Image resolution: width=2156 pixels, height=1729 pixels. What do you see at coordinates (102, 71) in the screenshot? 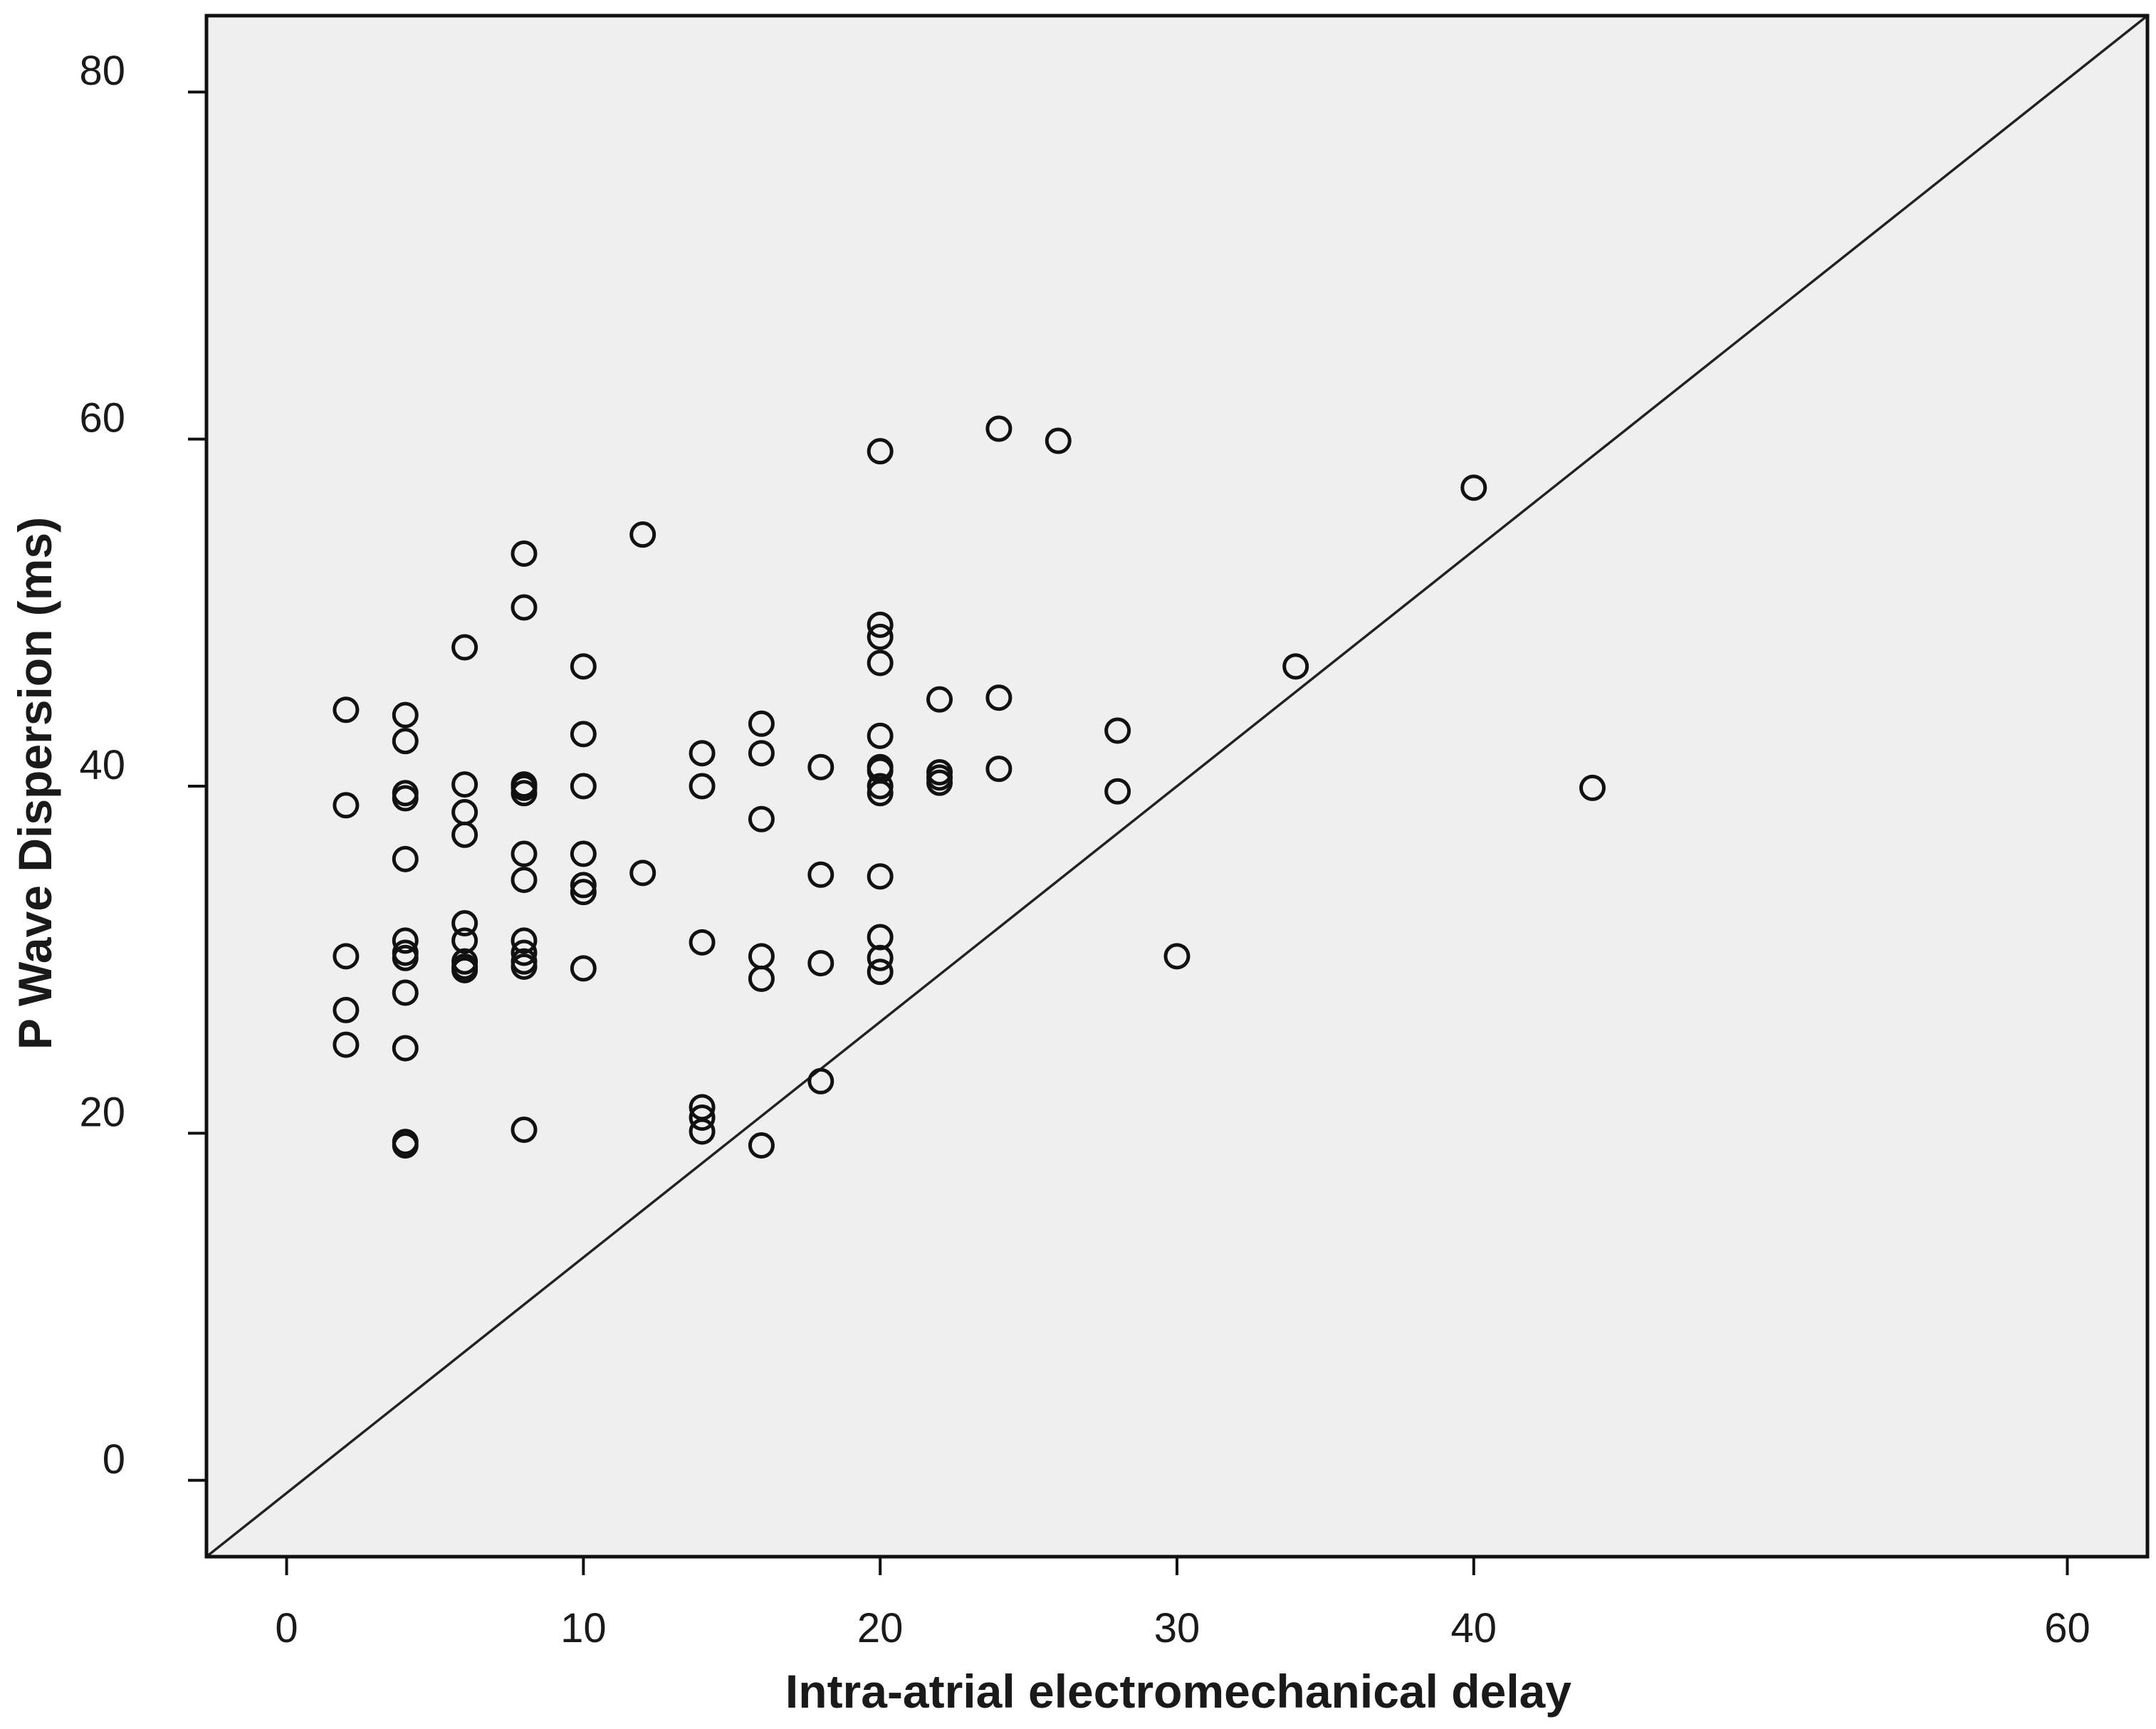
I see `y-tick-label-80: 80` at bounding box center [102, 71].